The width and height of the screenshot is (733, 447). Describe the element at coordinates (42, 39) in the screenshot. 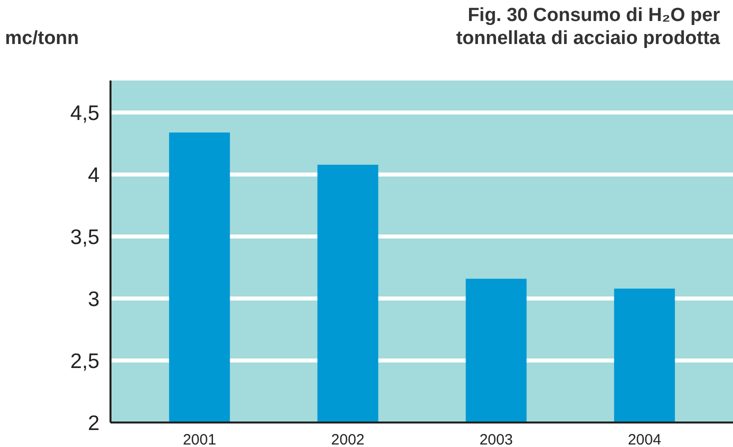

I see `y-axis-title: mc/tonn` at that location.